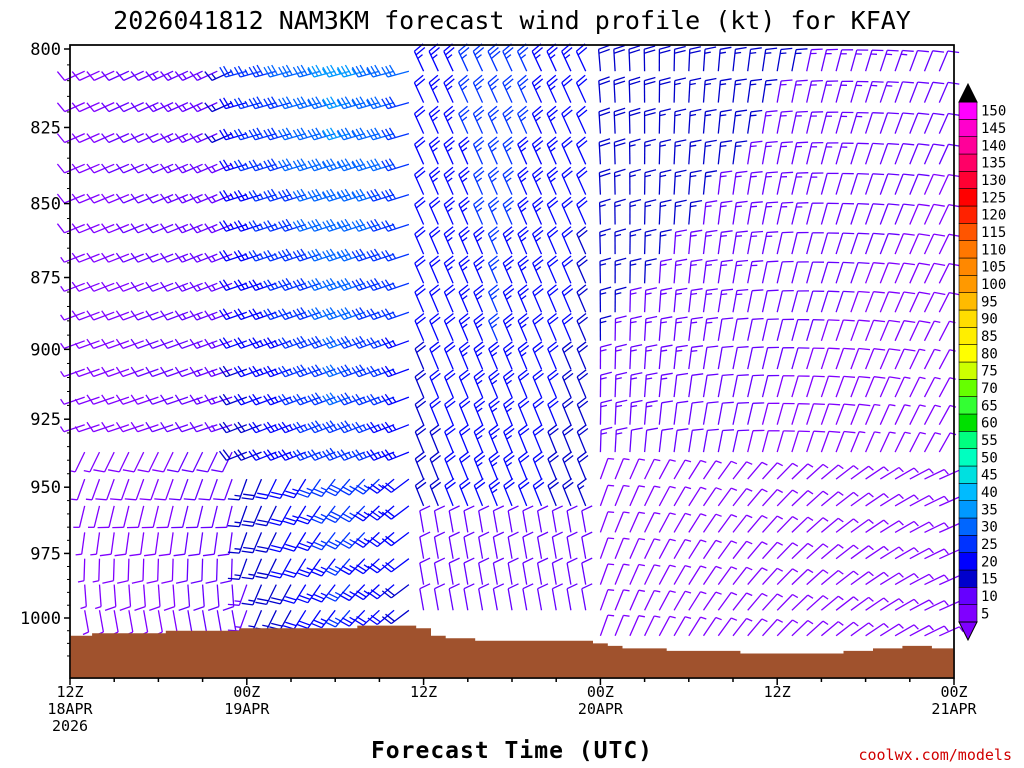 This screenshot has height=768, width=1024. I want to click on credit-link: coolwx.com/models, so click(935, 755).